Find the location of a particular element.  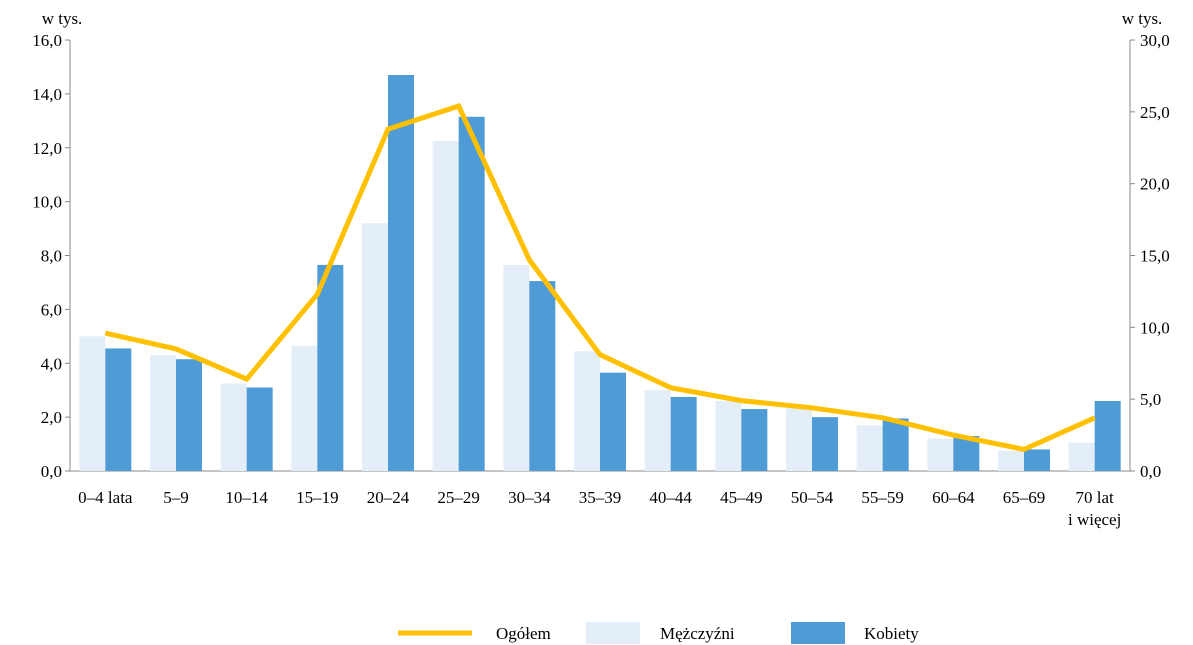

left-tick-label: 2,0 is located at coordinates (51, 417).